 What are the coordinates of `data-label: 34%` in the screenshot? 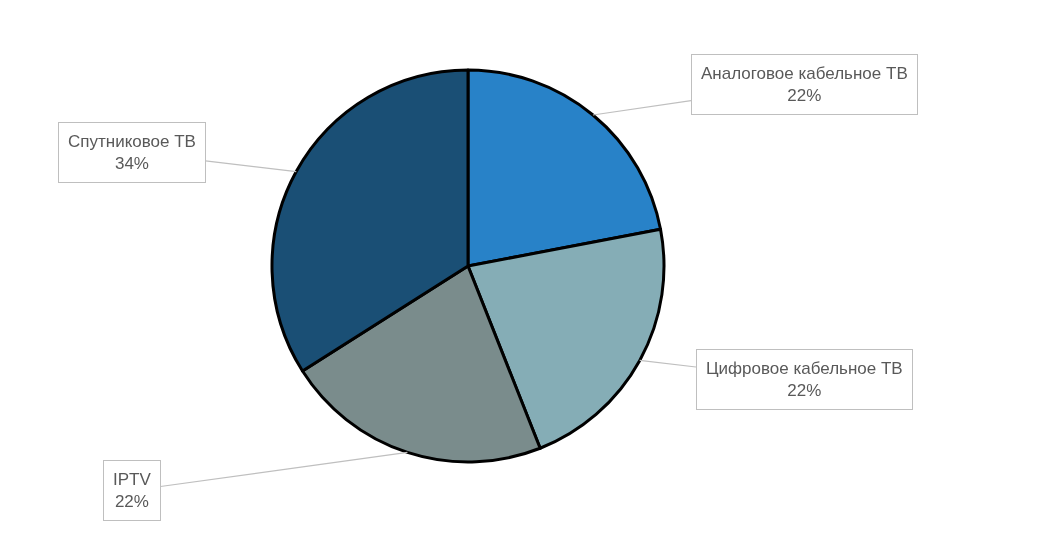 It's located at (131, 164).